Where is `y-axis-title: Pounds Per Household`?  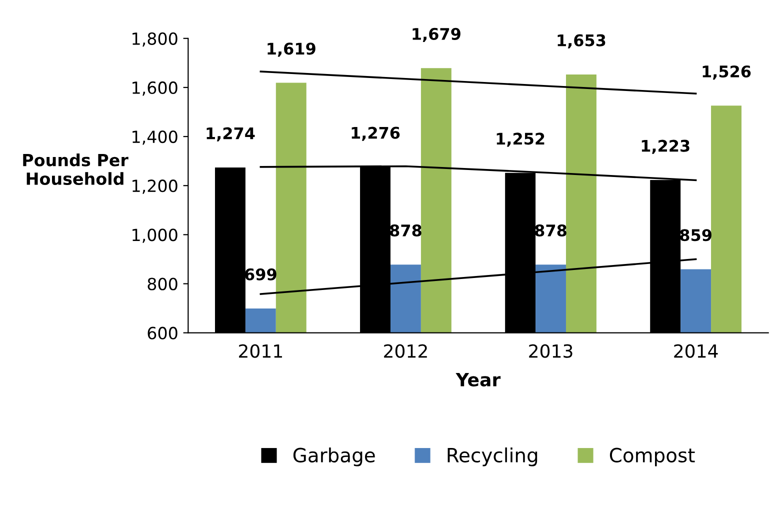 y-axis-title: Pounds Per Household is located at coordinates (75, 169).